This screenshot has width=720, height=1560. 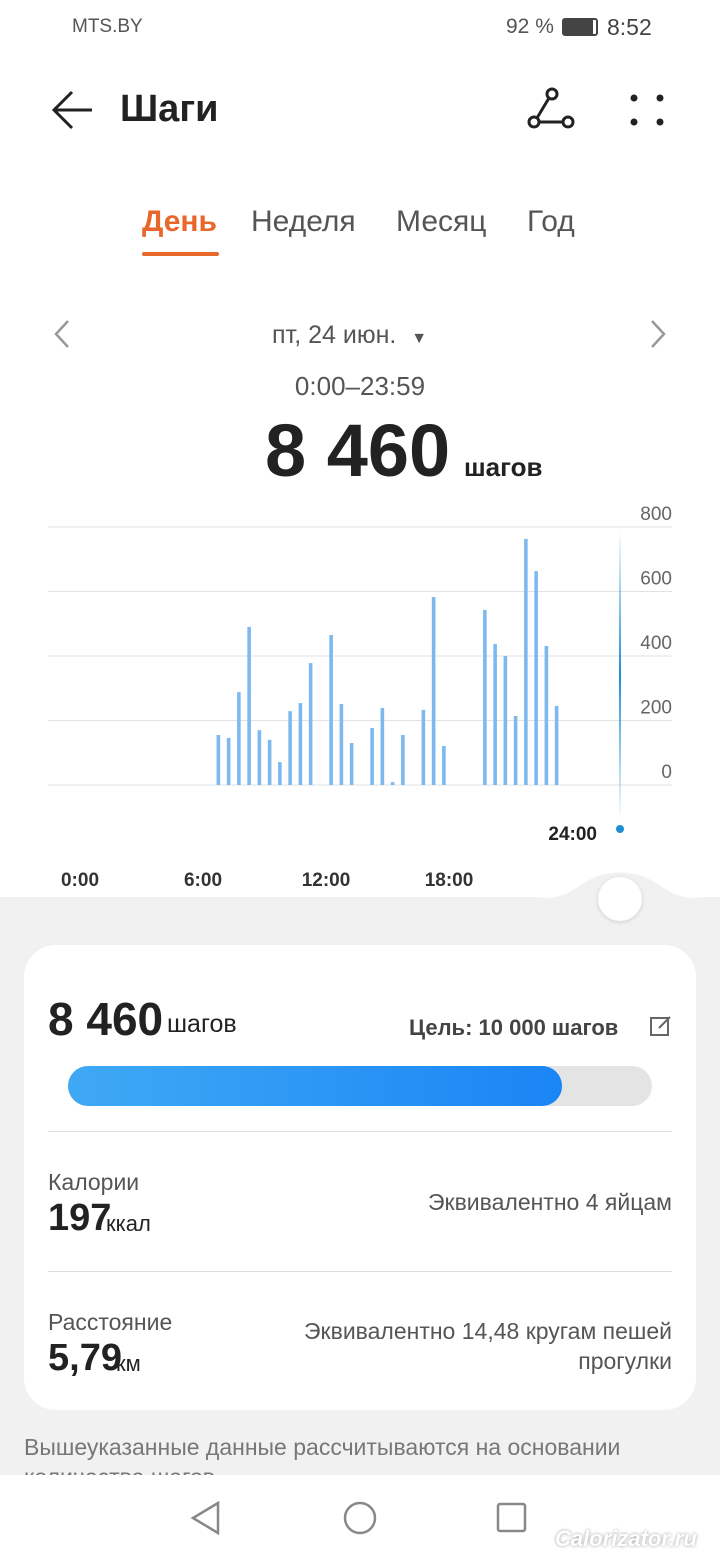 What do you see at coordinates (360, 386) in the screenshot?
I see `time-range: 0:00–23:59` at bounding box center [360, 386].